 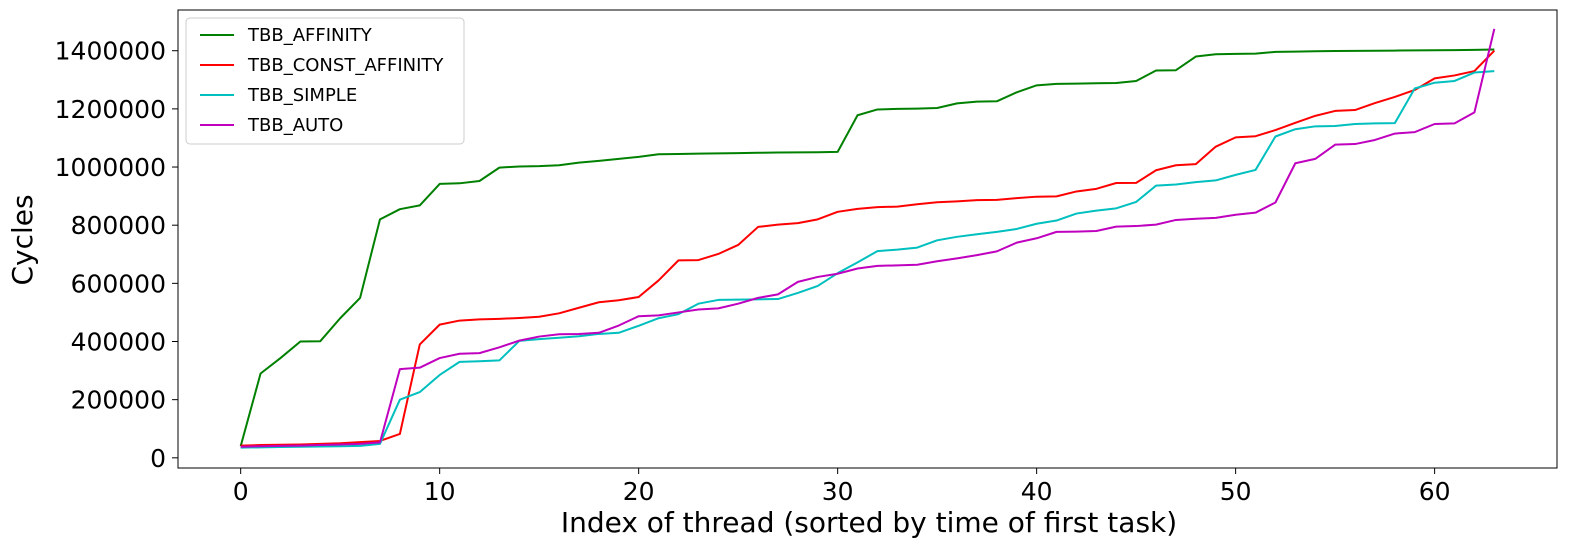 I want to click on legend-label: TBB_AFFINITY, so click(x=310, y=35).